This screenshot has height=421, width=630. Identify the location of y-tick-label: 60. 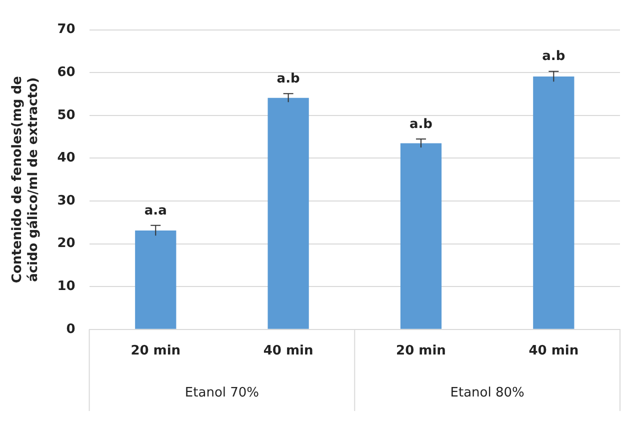
(66, 72).